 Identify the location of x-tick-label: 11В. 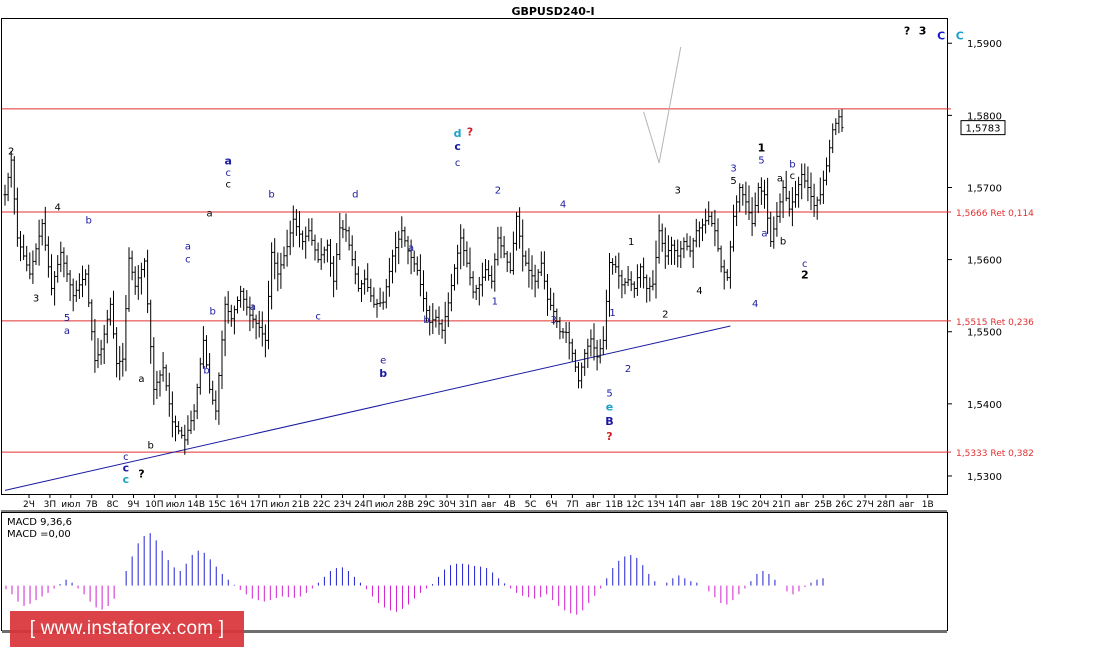
(614, 505).